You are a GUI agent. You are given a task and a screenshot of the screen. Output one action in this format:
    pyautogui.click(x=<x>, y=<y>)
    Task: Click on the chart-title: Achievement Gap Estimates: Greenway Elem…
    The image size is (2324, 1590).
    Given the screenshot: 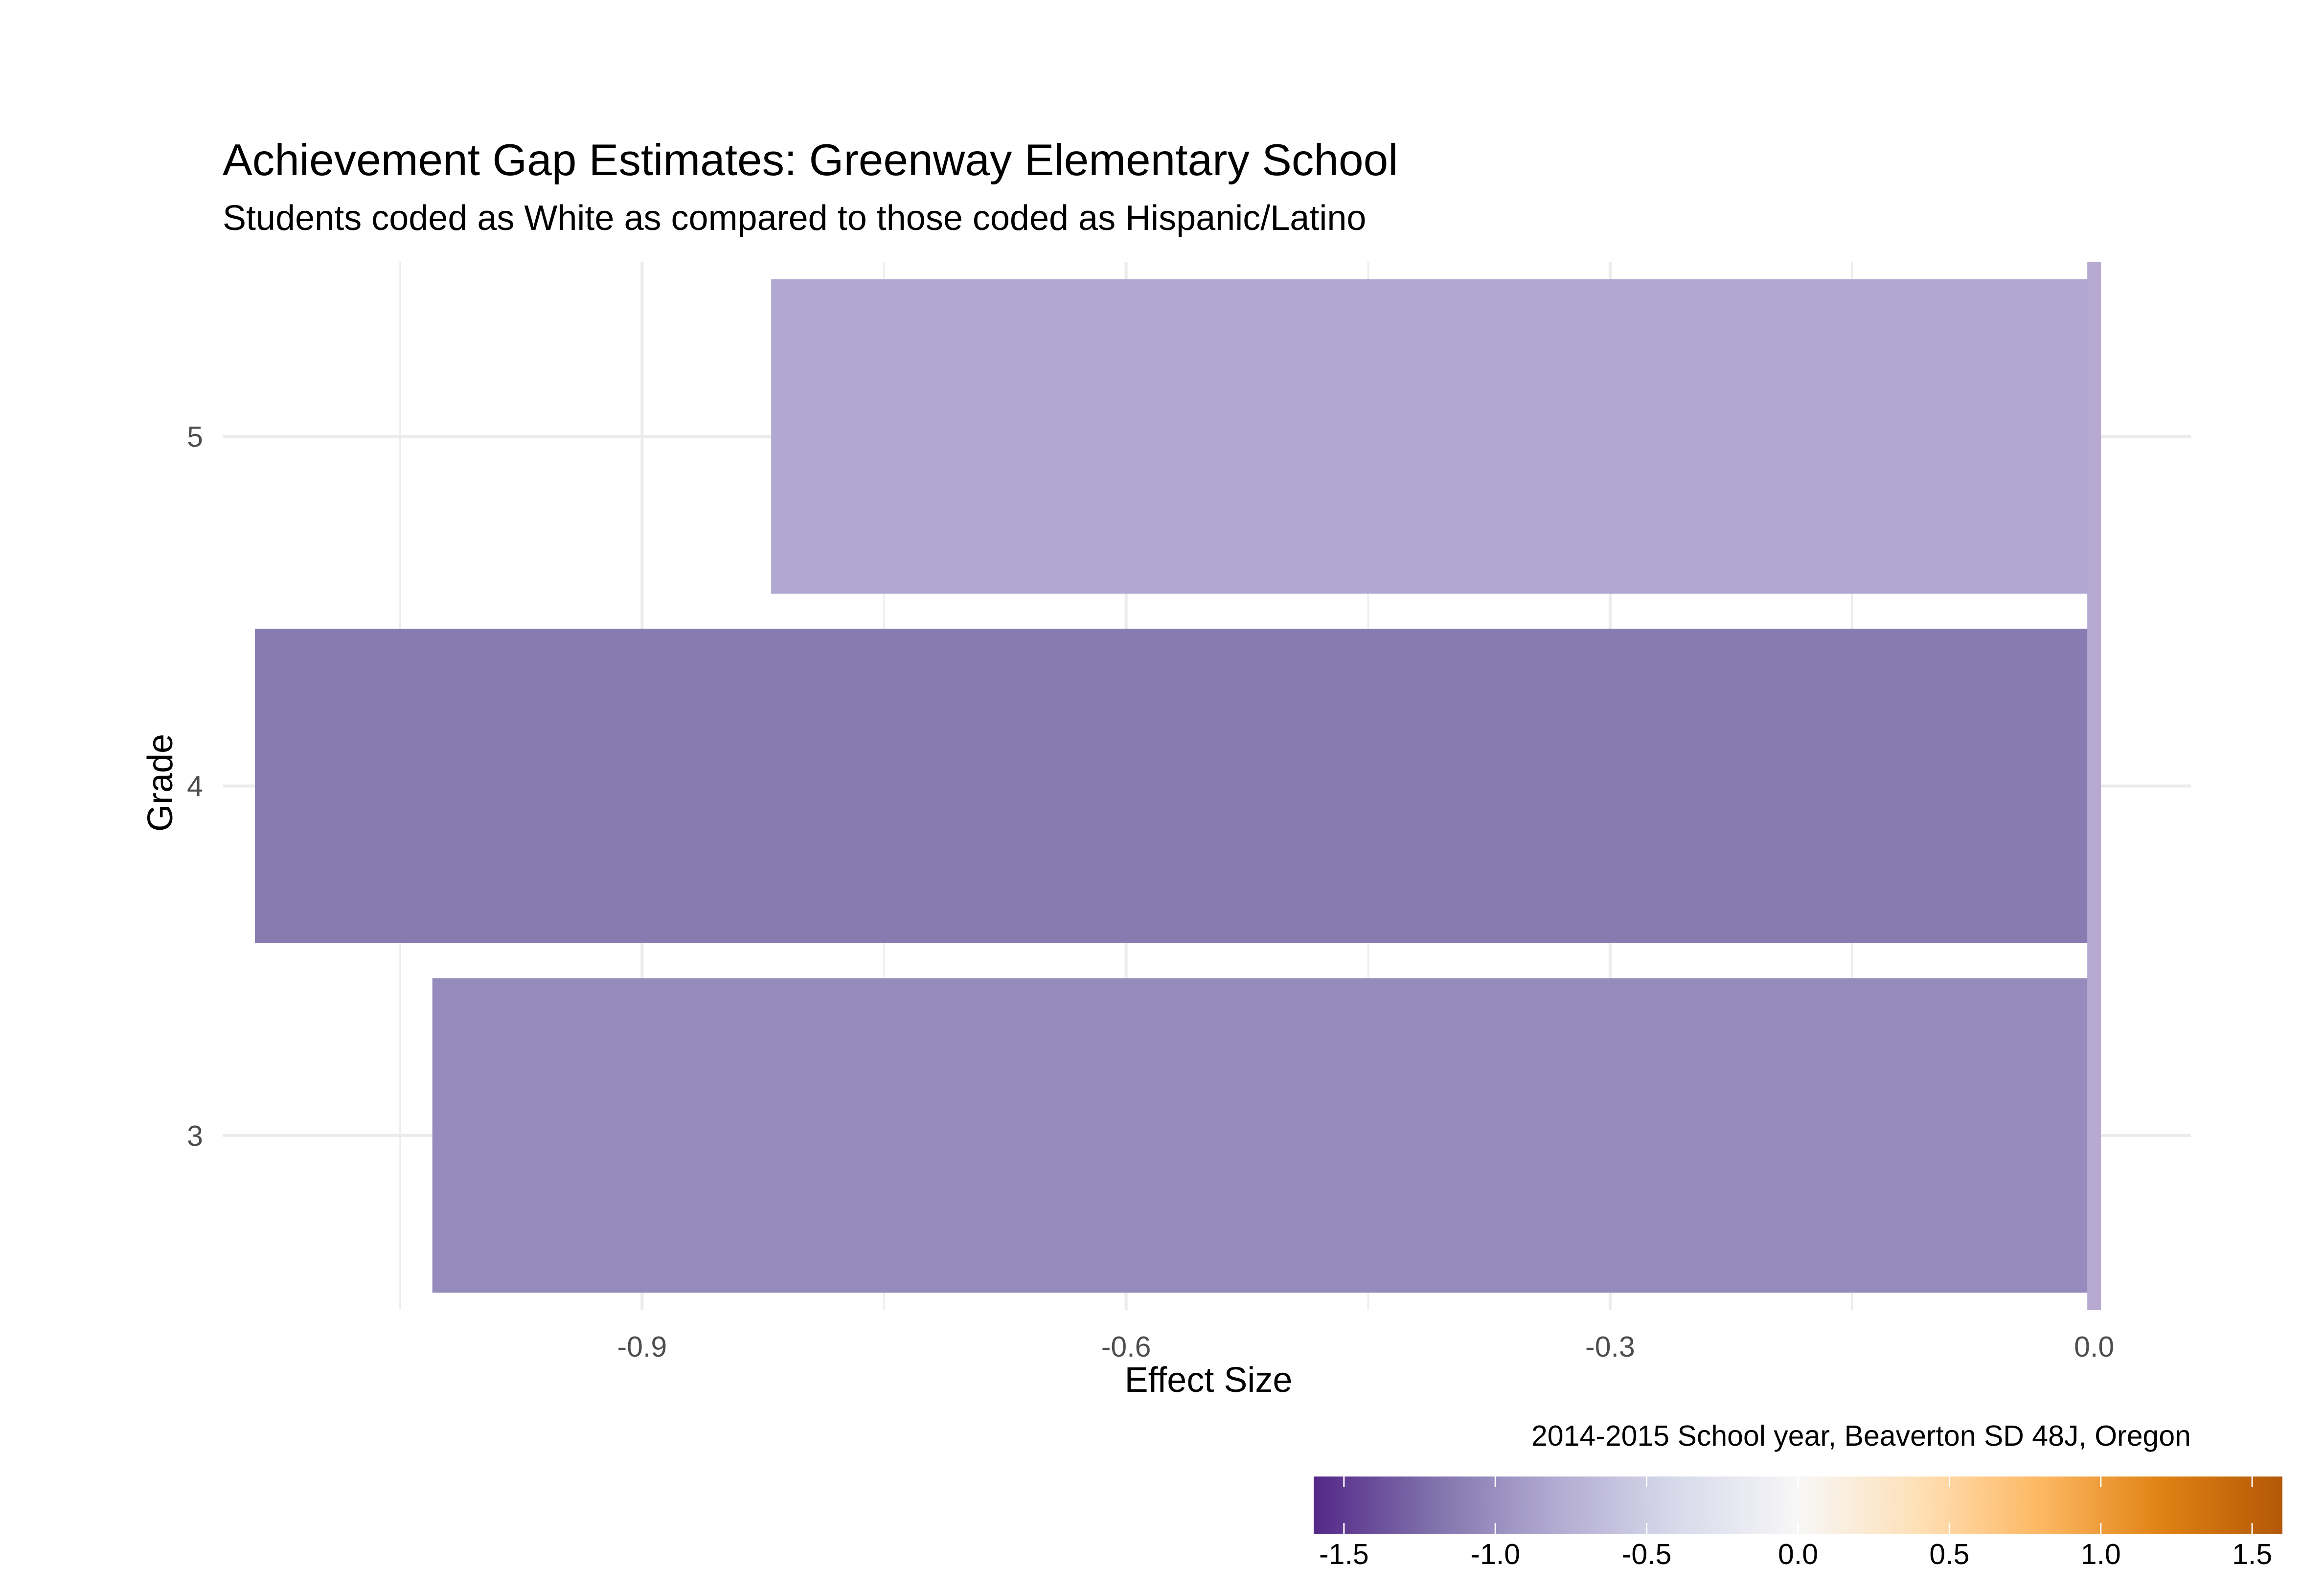 What is the action you would take?
    pyautogui.click(x=811, y=161)
    